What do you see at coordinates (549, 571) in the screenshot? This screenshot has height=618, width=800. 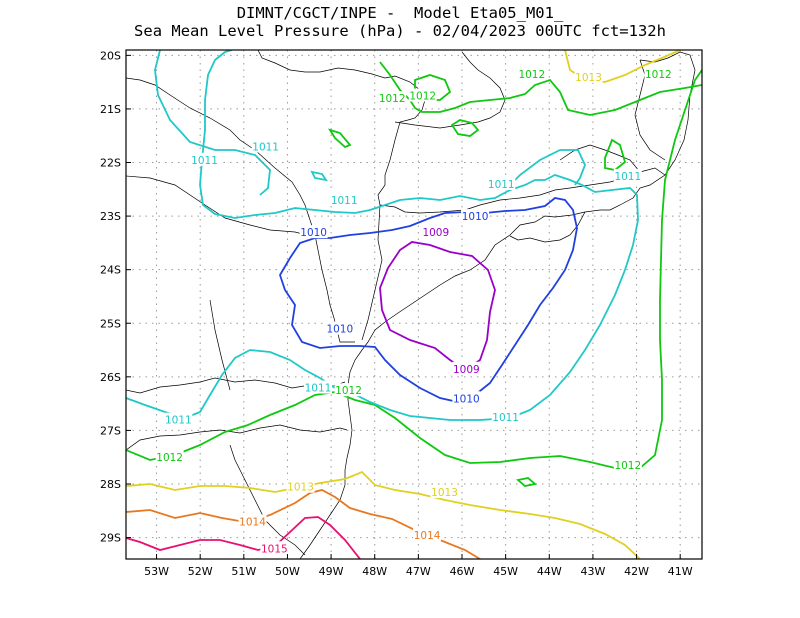 I see `x-tick-label: 44W` at bounding box center [549, 571].